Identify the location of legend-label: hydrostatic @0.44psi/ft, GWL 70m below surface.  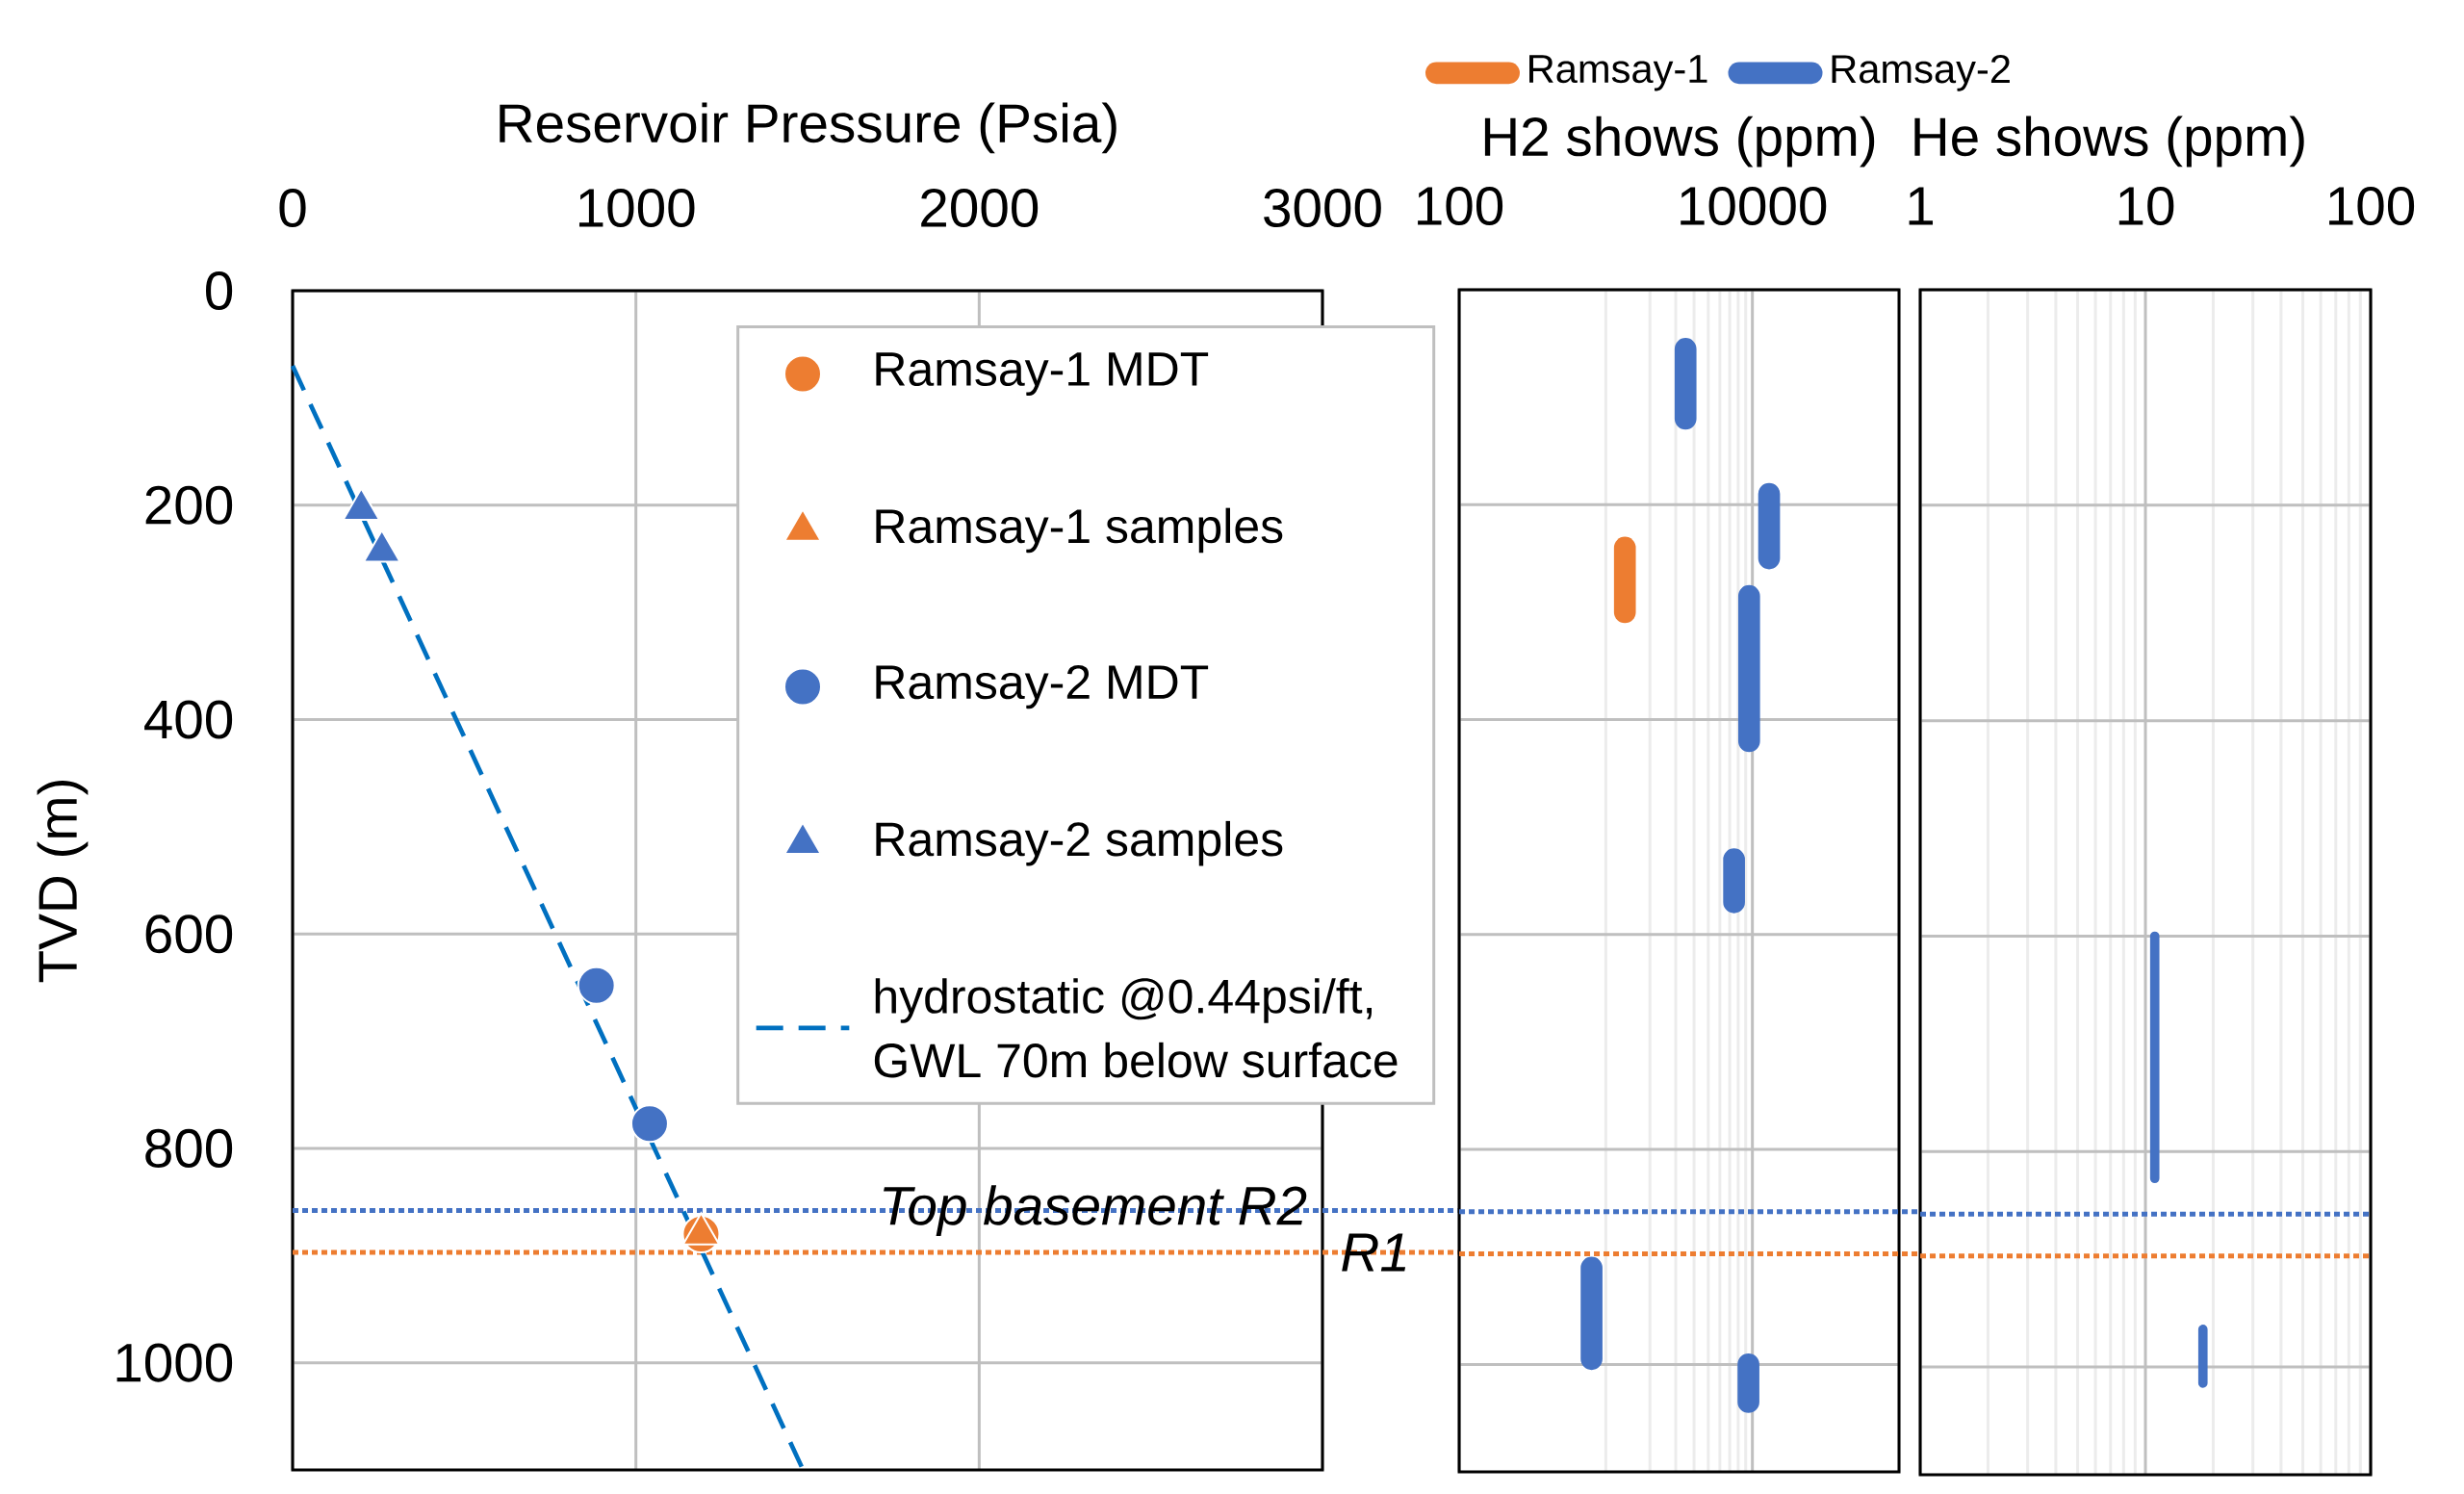
(1136, 1028).